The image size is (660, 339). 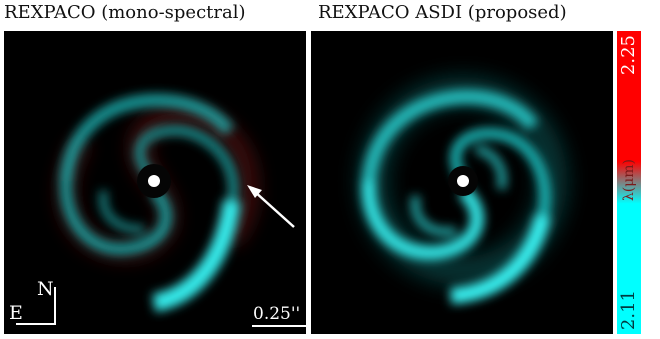 I want to click on compass-north-line, so click(x=55, y=306).